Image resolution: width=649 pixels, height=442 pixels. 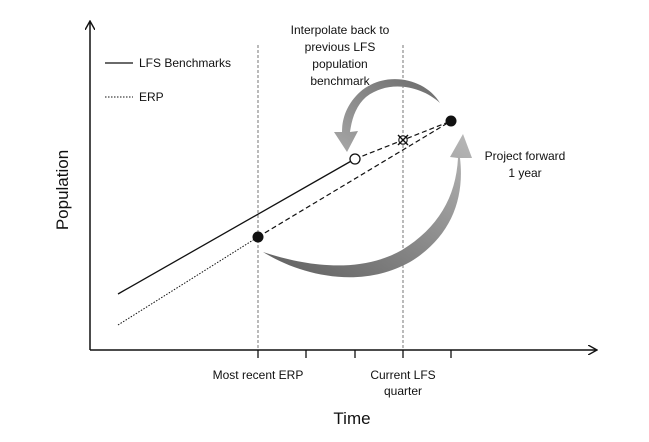 What do you see at coordinates (185, 63) in the screenshot?
I see `legend-lfs-label: LFS Benchmarks` at bounding box center [185, 63].